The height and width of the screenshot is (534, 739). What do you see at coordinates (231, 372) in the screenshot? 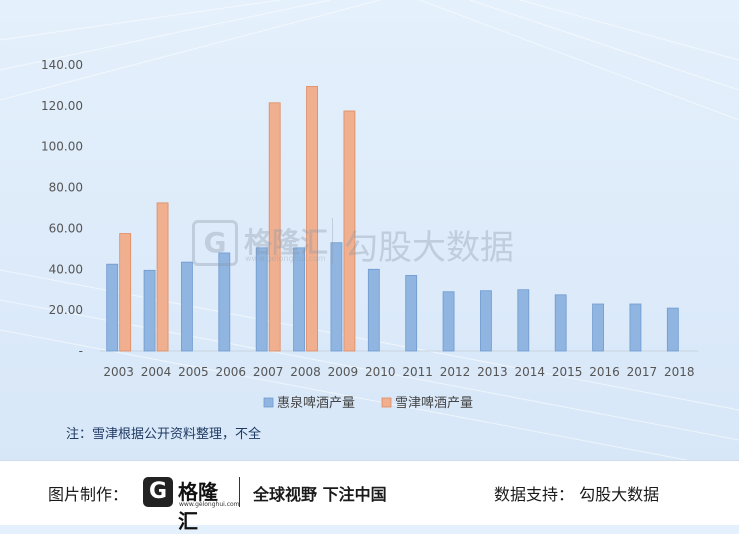
I see `x-tick-label: 2006` at bounding box center [231, 372].